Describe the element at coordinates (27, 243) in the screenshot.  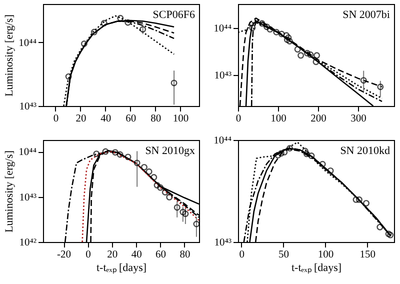
I see `y-tick-label: 10⁴²` at that location.